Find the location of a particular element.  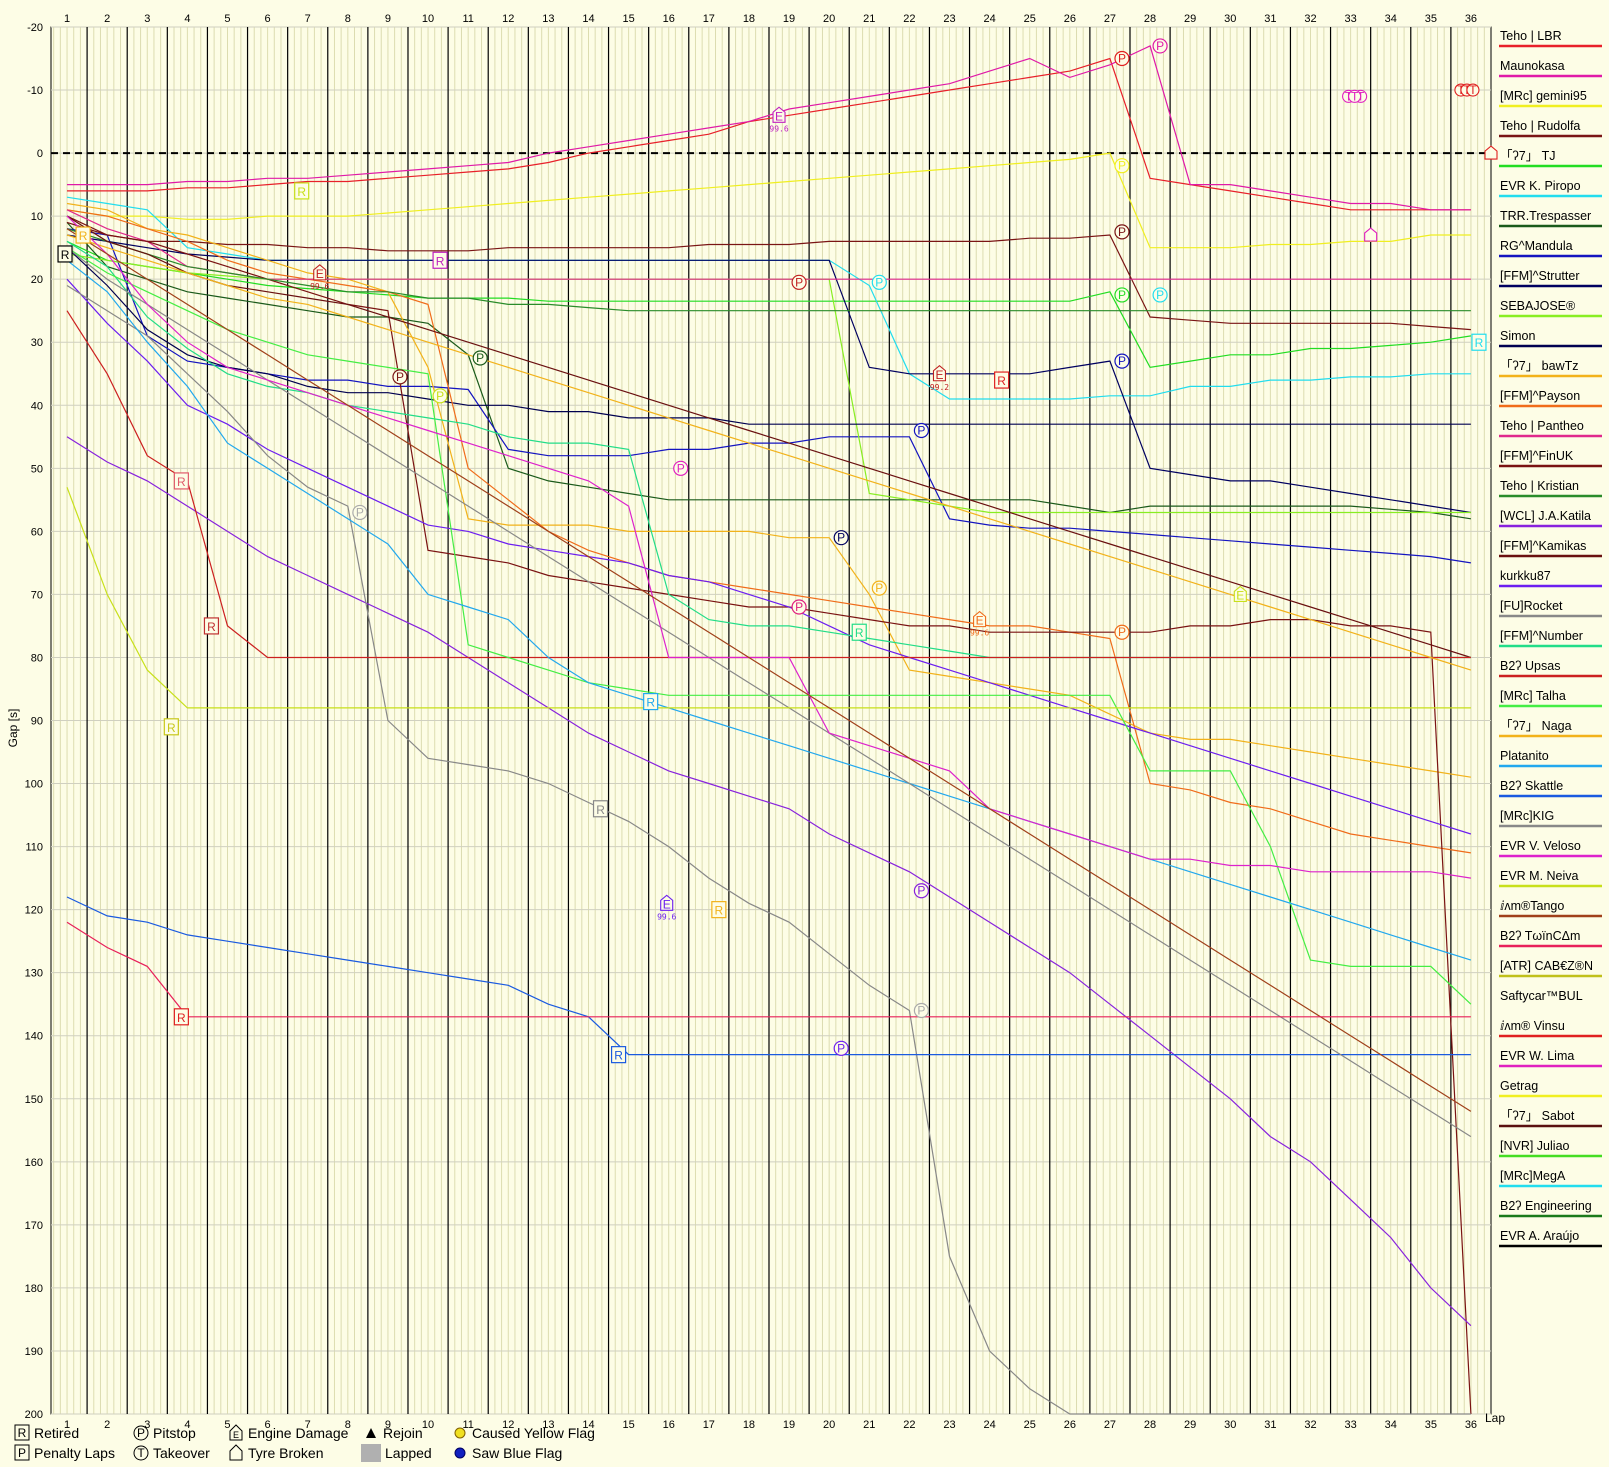

y-tick-label: 50 is located at coordinates (37, 469).